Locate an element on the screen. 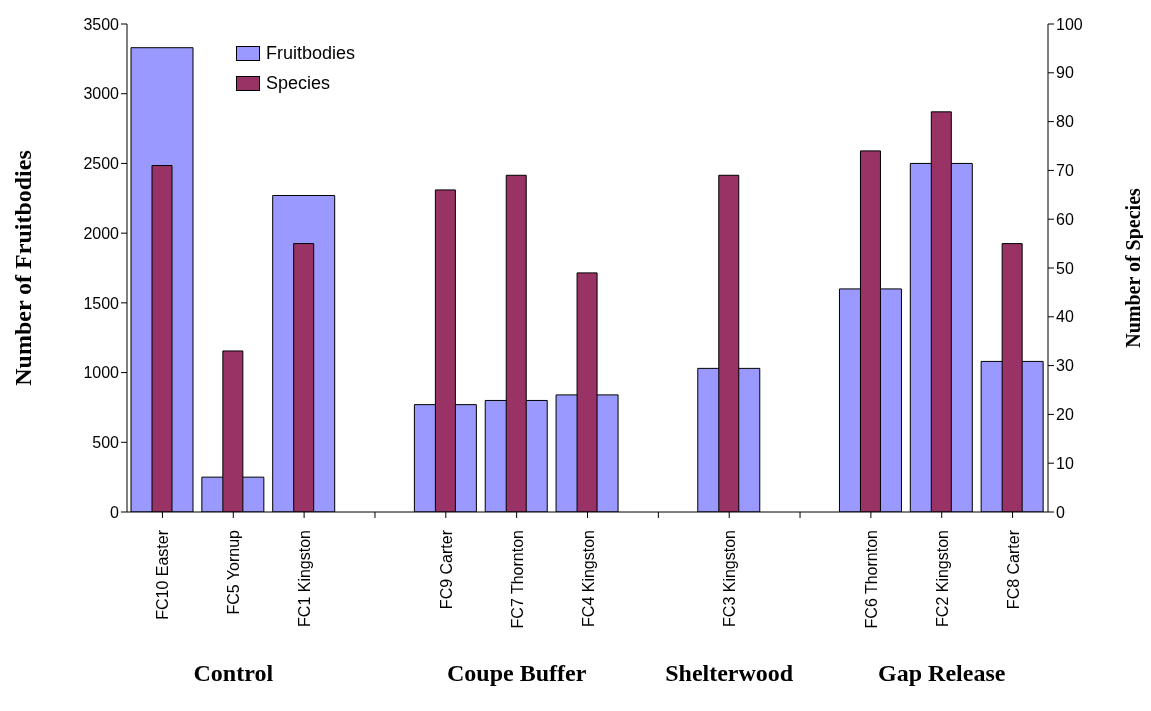 Image resolution: width=1151 pixels, height=711 pixels. x-tick-label: FC8 Carter is located at coordinates (1013, 569).